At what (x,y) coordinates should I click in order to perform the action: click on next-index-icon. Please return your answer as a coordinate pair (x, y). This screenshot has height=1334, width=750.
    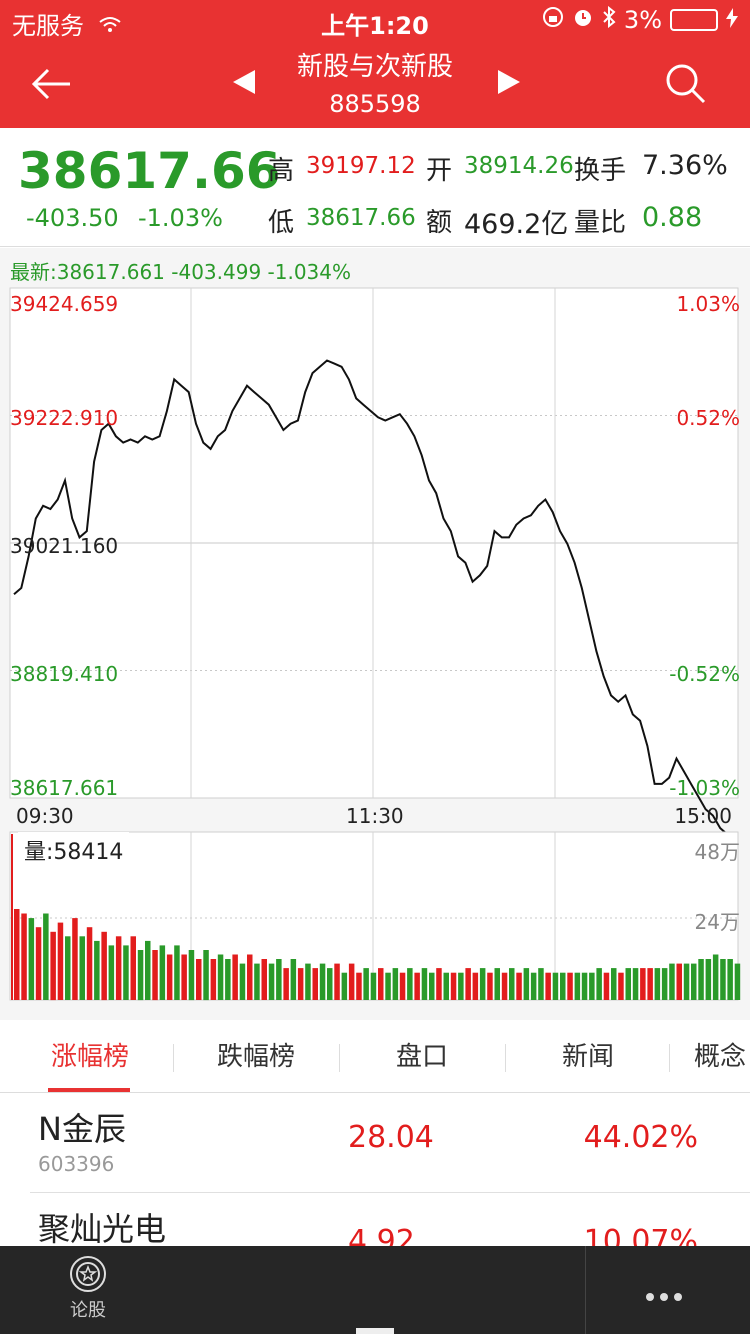
    Looking at the image, I should click on (509, 82).